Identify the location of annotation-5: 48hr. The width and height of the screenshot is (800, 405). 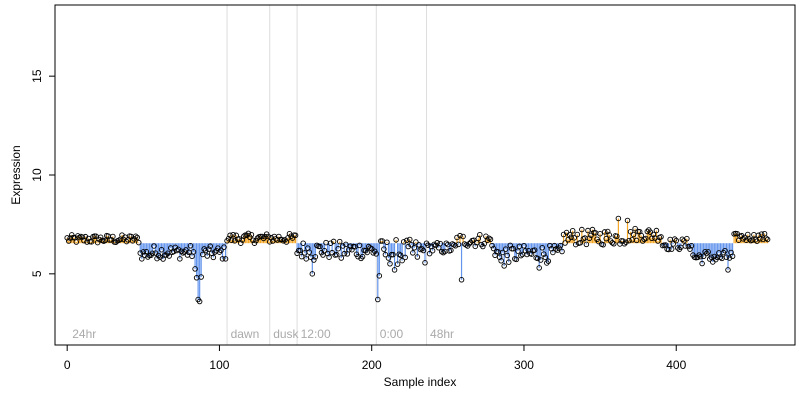
(442, 334).